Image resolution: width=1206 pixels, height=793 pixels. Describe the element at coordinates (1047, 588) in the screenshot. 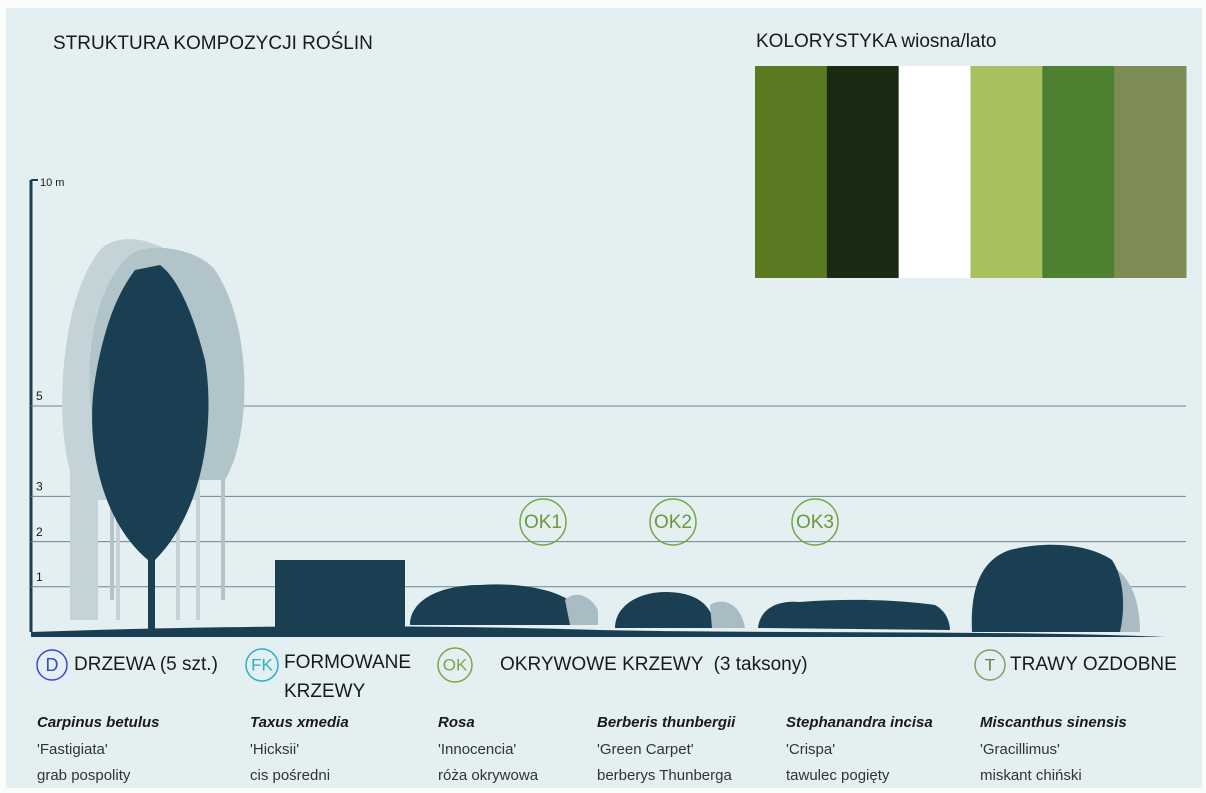

I see `grass` at that location.